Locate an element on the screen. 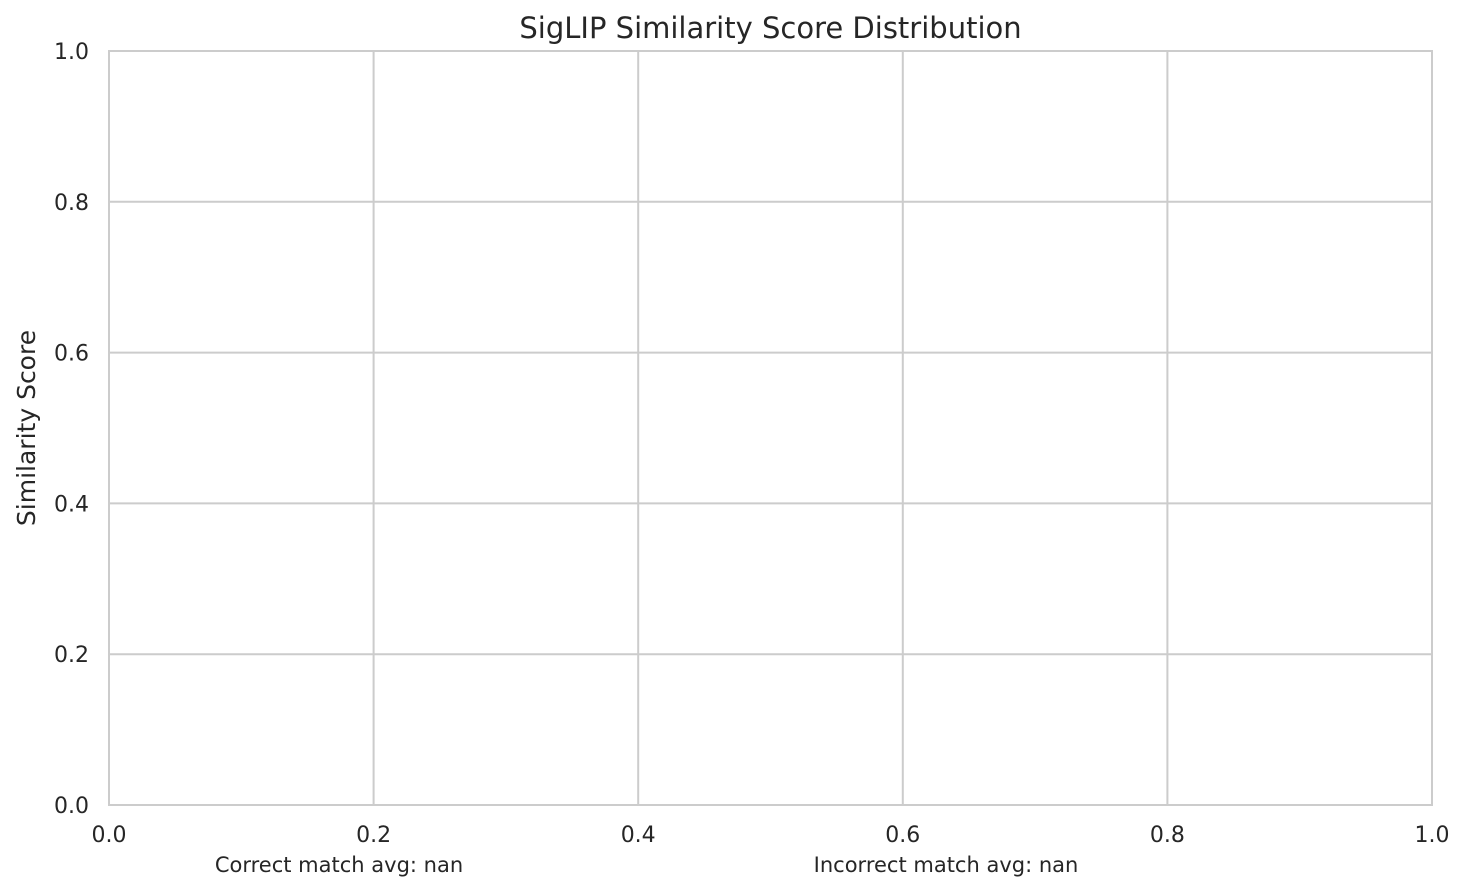 This screenshot has width=1466, height=894. x-tick-label: 1.0 is located at coordinates (1432, 835).